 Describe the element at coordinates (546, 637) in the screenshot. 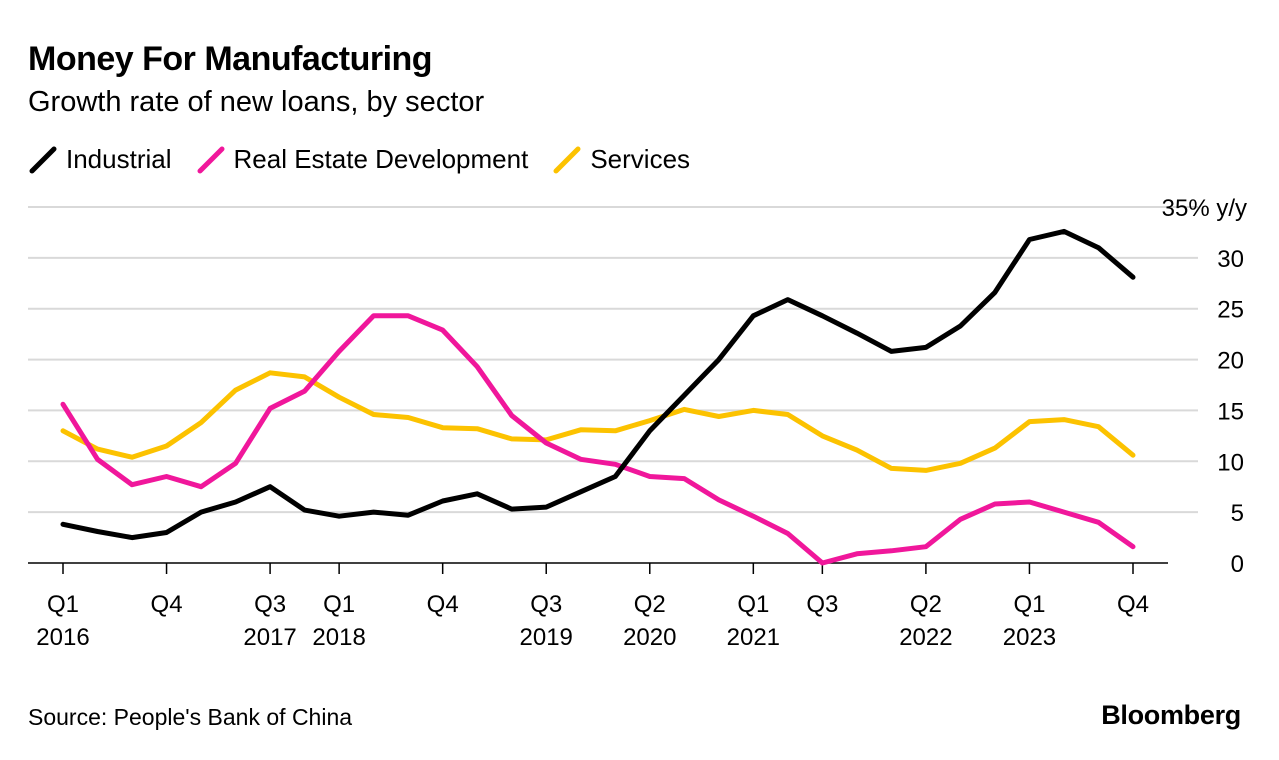

I see `x-tick-label-year-14: 2019` at that location.